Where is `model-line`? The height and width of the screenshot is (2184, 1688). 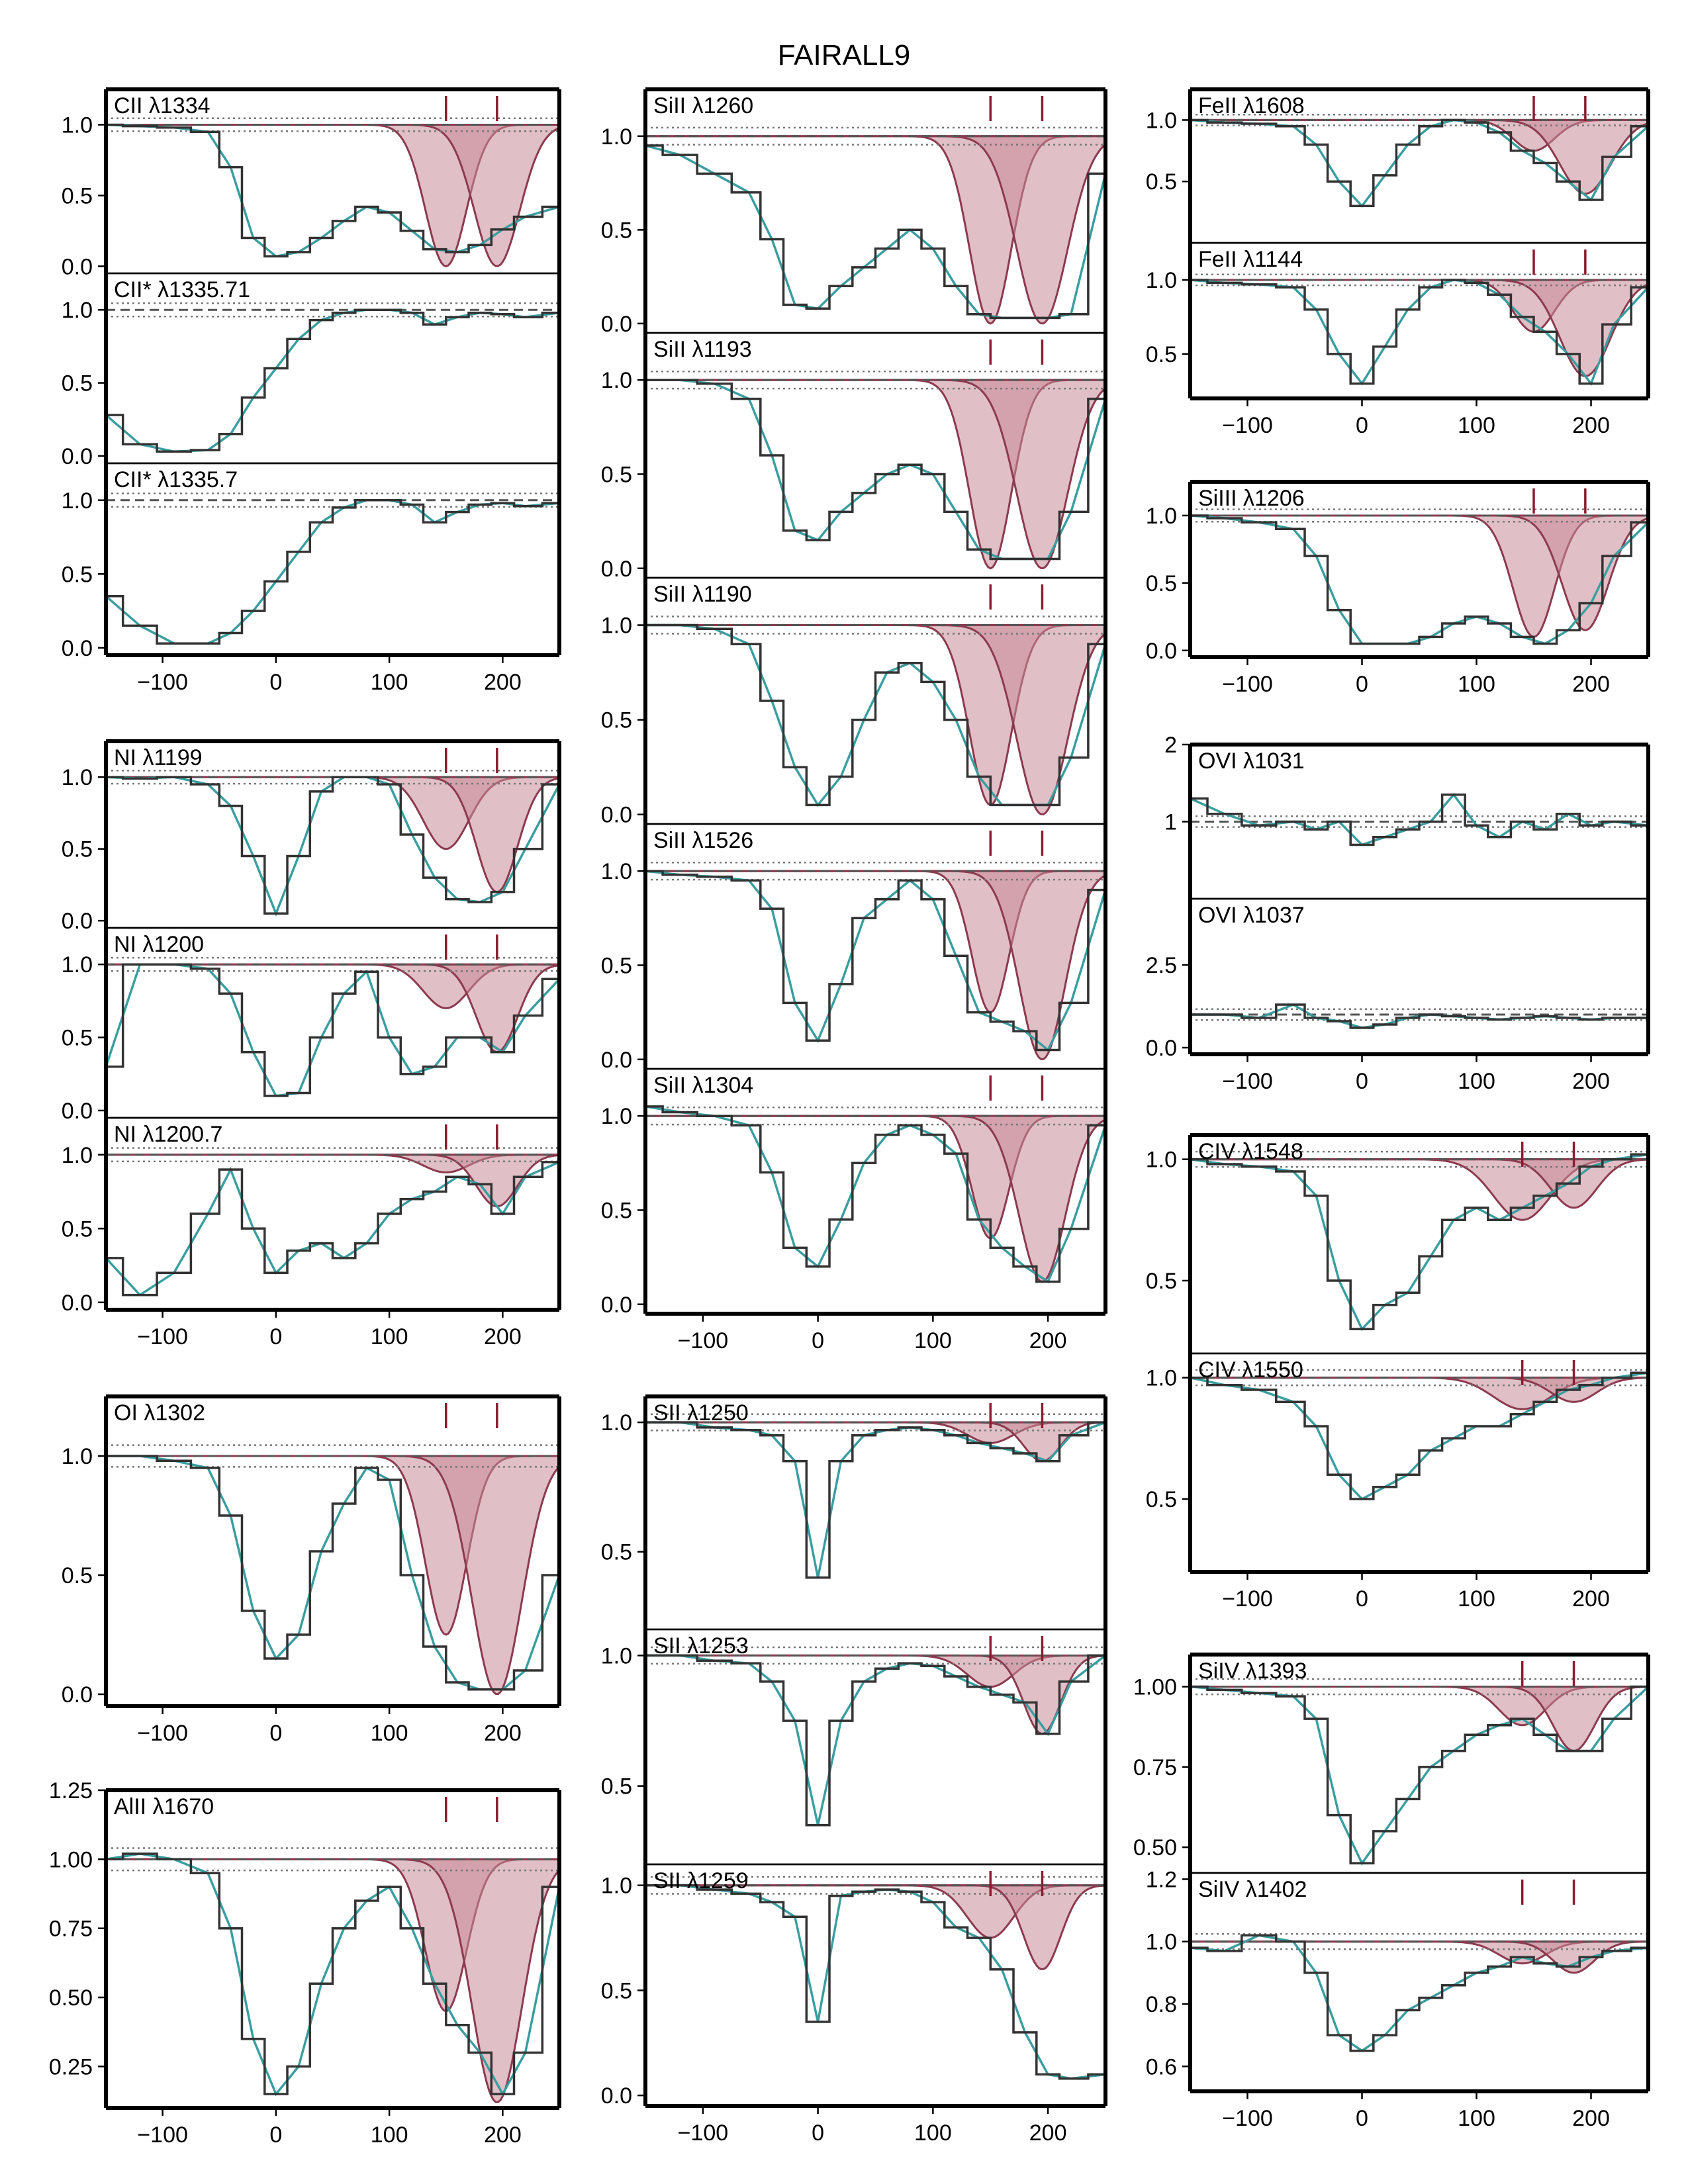
model-line is located at coordinates (332, 380).